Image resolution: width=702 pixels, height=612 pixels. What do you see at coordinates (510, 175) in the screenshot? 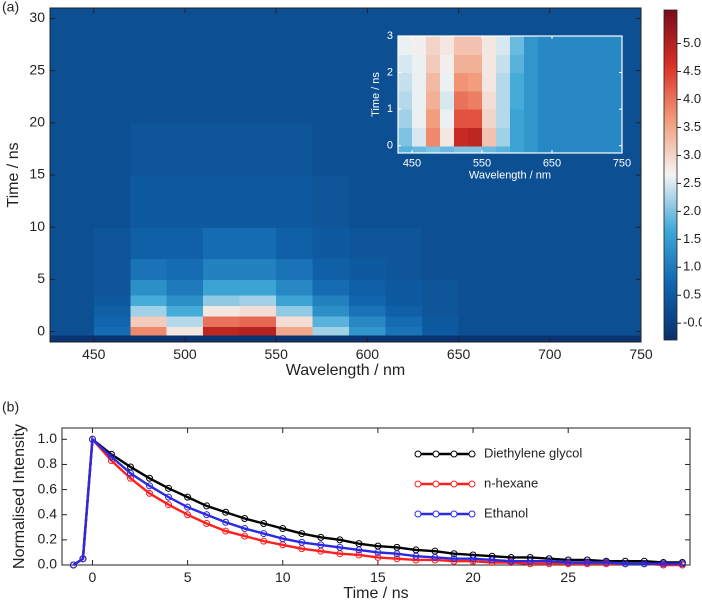
I see `x-axis-title: Wavelength / nm` at bounding box center [510, 175].